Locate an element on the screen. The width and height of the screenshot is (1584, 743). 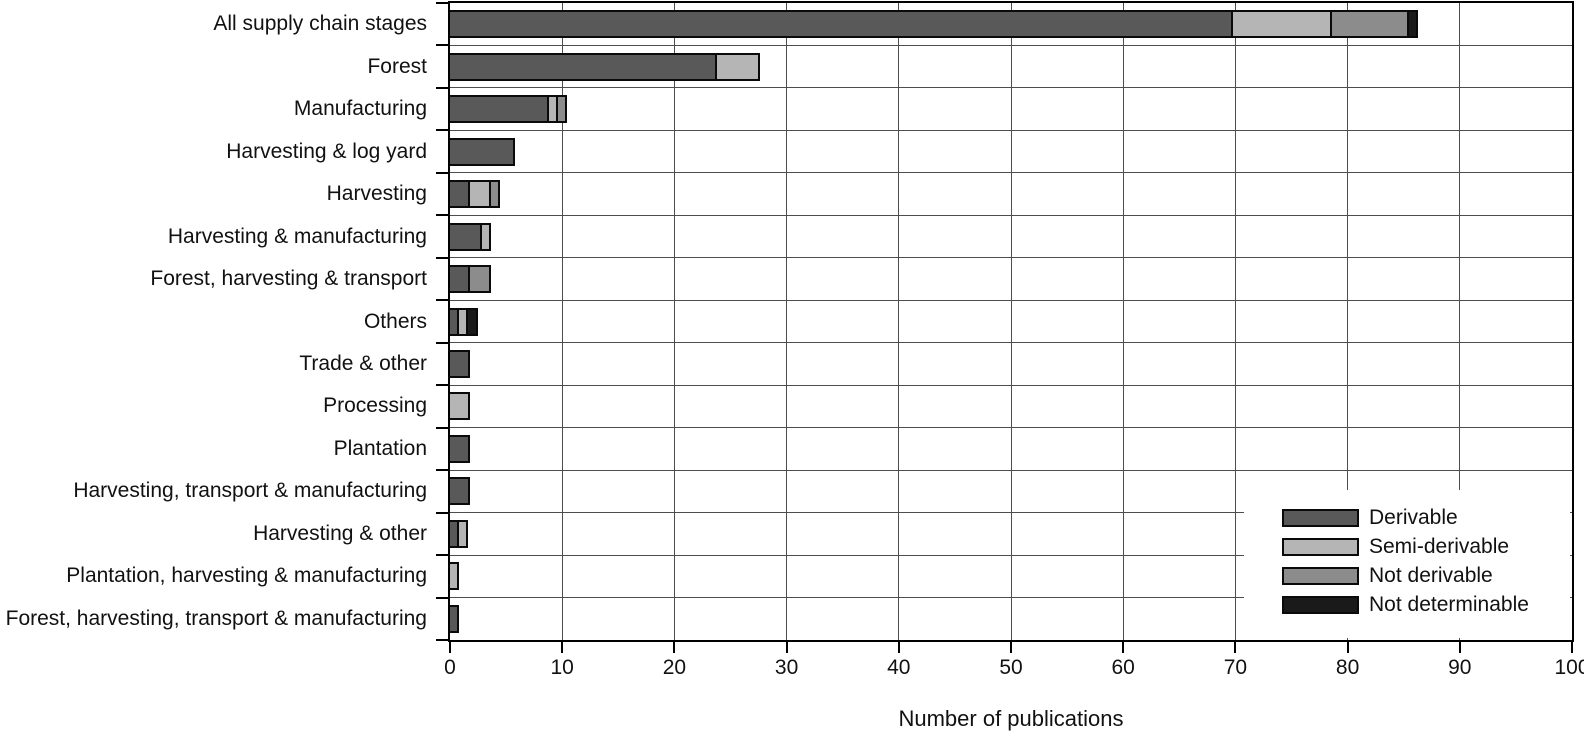
legend-swatch-not-derivable is located at coordinates (1320, 575).